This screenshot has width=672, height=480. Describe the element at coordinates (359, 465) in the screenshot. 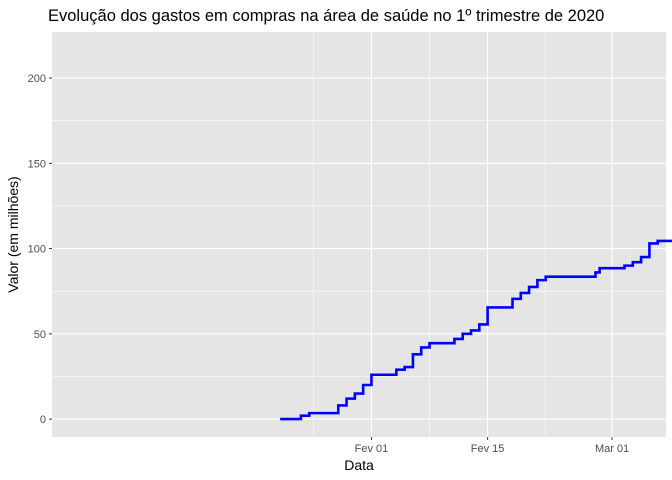

I see `x-axis-title: Data` at that location.